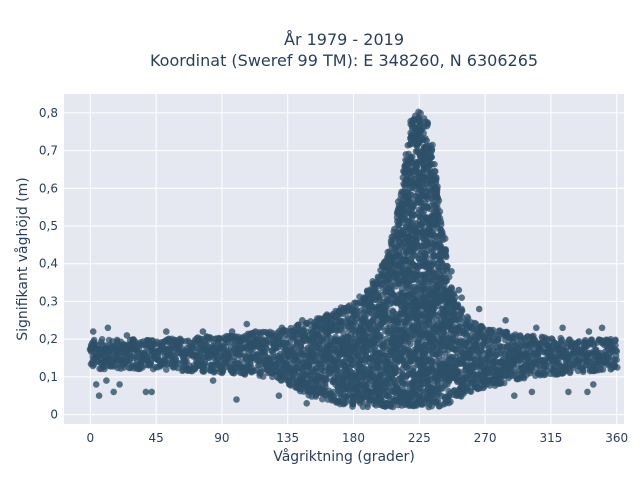 Image resolution: width=640 pixels, height=484 pixels. What do you see at coordinates (48, 113) in the screenshot?
I see `y-tick-label: 0,8` at bounding box center [48, 113].